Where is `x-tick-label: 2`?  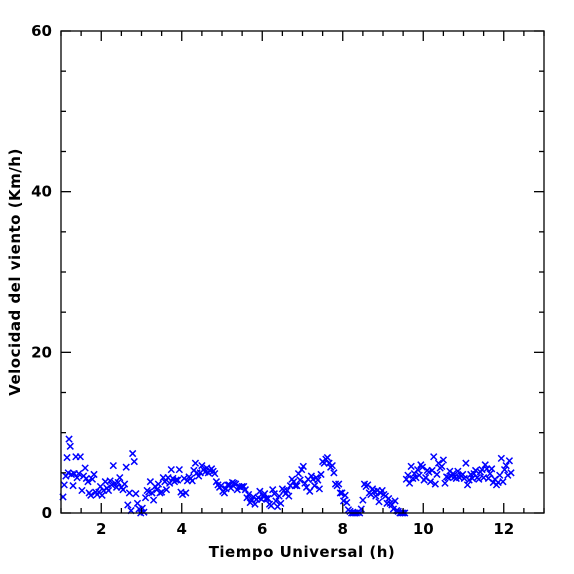
x-tick-label: 2 is located at coordinates (101, 529).